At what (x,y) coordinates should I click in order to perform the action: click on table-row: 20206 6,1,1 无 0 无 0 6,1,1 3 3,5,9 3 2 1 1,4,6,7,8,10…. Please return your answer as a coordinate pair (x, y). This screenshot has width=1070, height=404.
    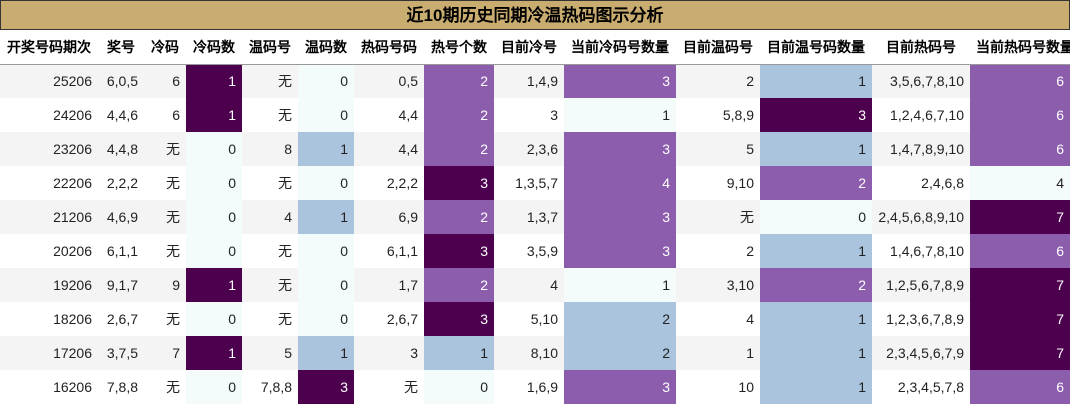
    Looking at the image, I should click on (535, 251).